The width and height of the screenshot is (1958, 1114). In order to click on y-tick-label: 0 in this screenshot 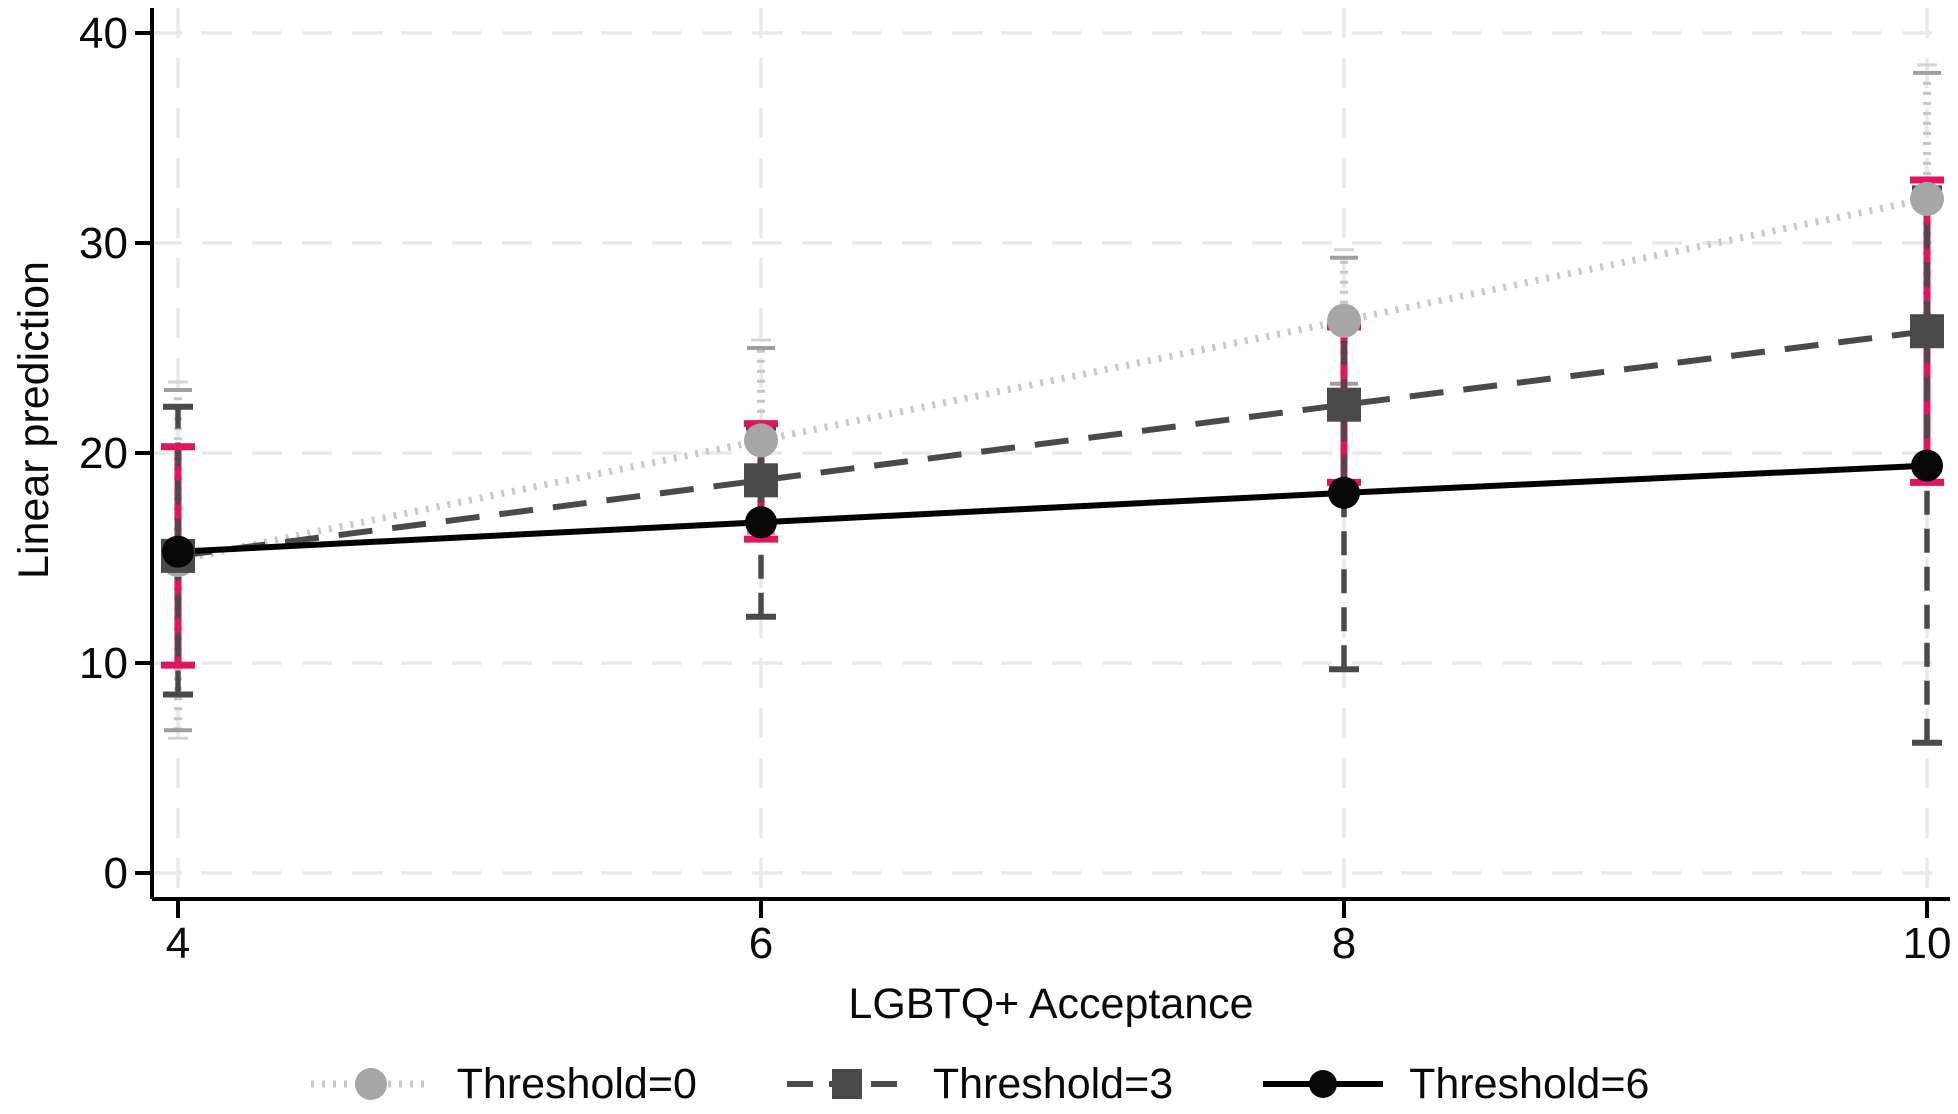, I will do `click(116, 873)`.